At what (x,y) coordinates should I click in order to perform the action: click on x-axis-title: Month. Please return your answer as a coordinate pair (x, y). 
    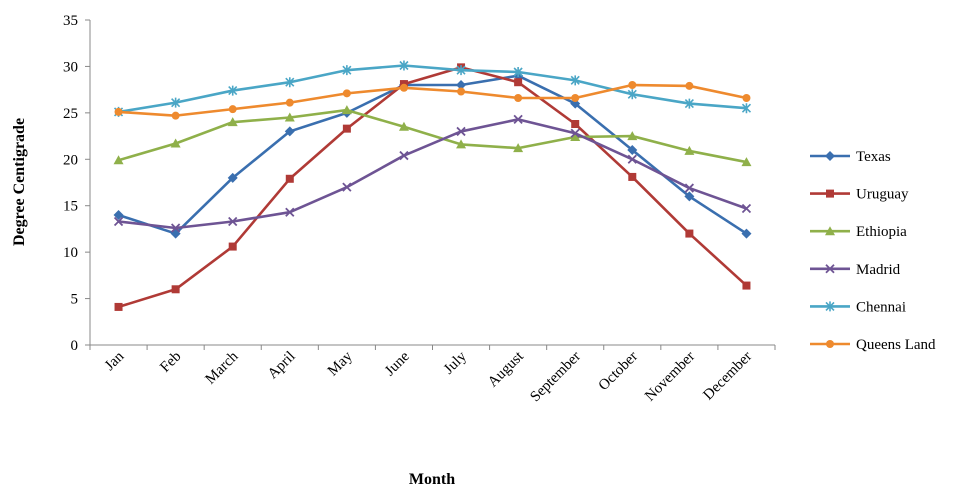
    Looking at the image, I should click on (432, 479).